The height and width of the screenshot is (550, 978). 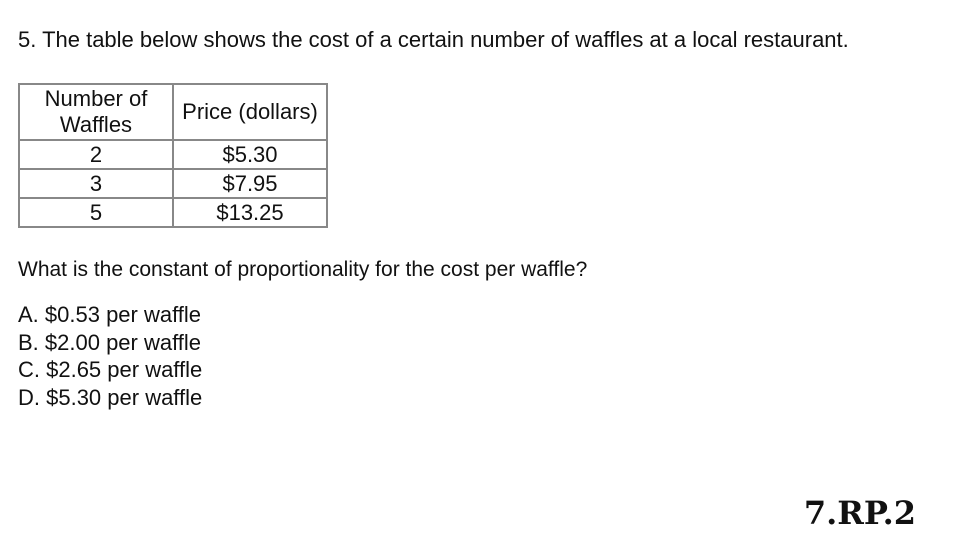 What do you see at coordinates (250, 183) in the screenshot?
I see `cell-price: $7.95` at bounding box center [250, 183].